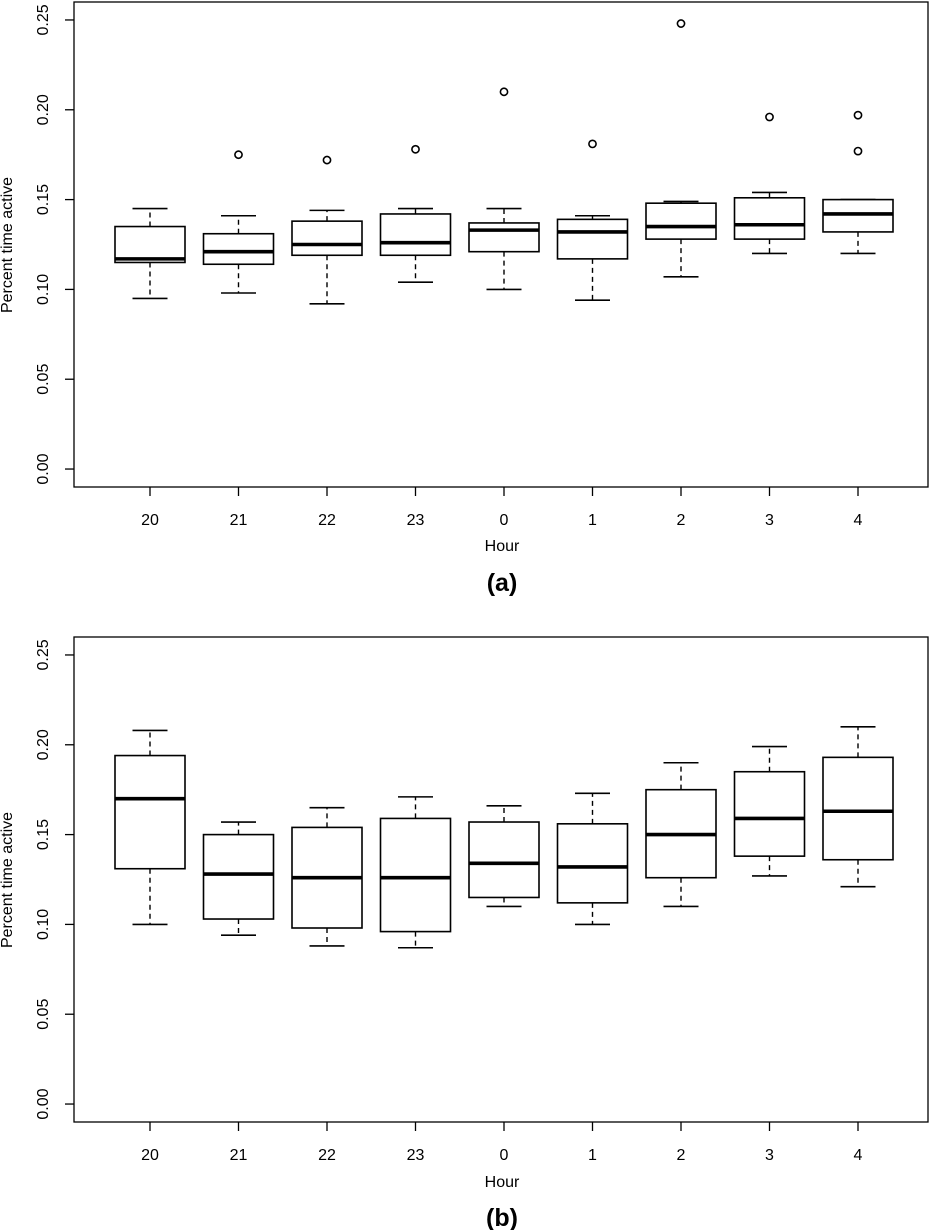  Describe the element at coordinates (502, 1217) in the screenshot. I see `panel-label: (b)` at that location.